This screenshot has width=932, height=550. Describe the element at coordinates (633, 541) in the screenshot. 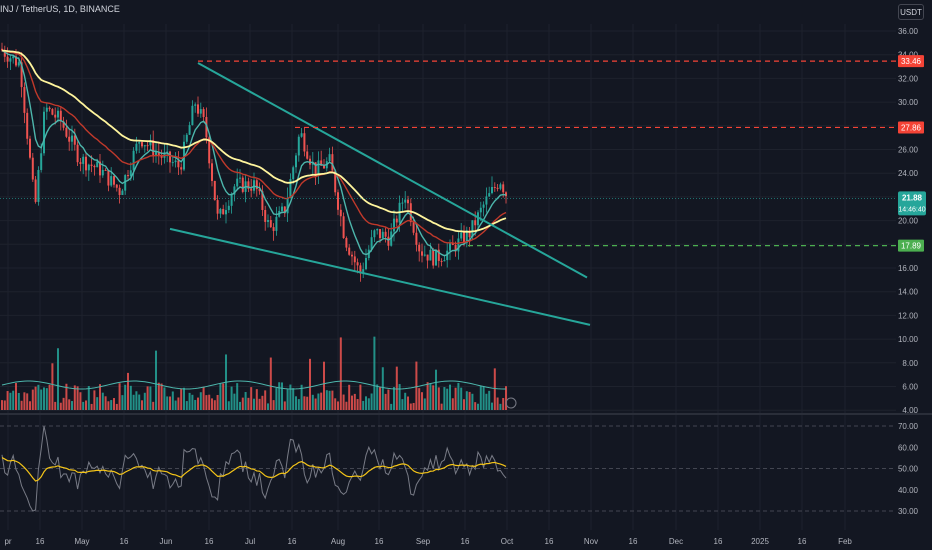

I see `x-axis-tick-label: 16` at that location.